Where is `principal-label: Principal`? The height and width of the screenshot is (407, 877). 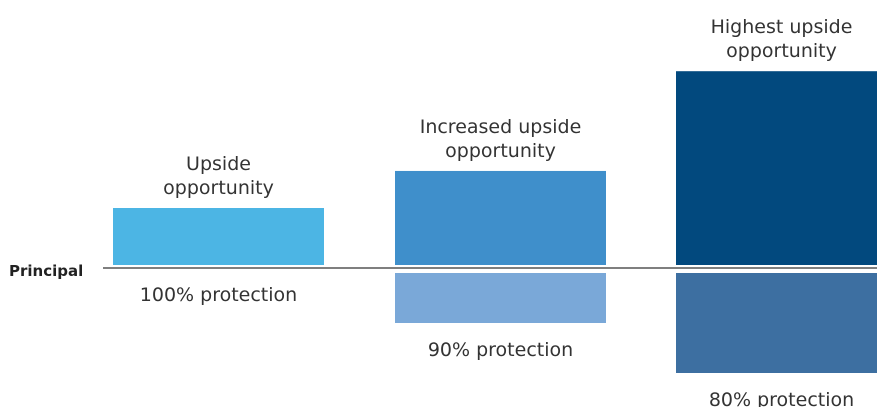
principal-label: Principal is located at coordinates (46, 271).